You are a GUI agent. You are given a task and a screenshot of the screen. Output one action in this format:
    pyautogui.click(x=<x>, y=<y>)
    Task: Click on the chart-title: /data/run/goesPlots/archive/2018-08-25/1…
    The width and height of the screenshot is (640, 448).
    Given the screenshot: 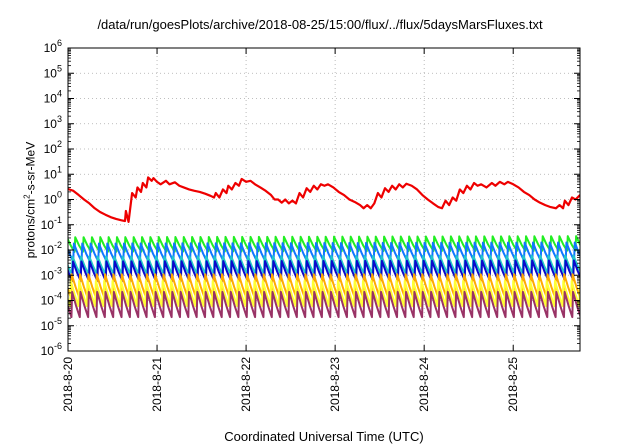 What is the action you would take?
    pyautogui.click(x=320, y=24)
    